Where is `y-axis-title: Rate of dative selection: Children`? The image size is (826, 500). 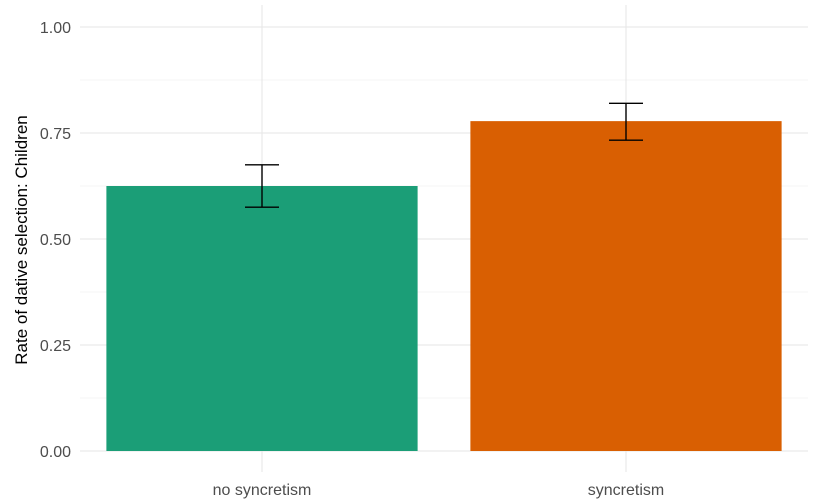 y-axis-title: Rate of dative selection: Children is located at coordinates (21, 239).